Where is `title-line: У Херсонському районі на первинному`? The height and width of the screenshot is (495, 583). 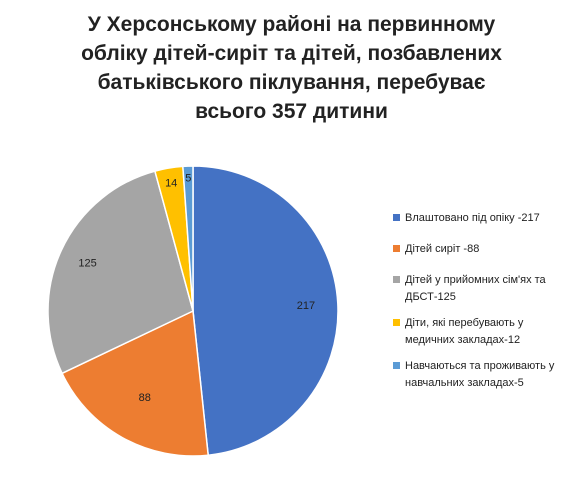 title-line: У Херсонському районі на первинному is located at coordinates (291, 24).